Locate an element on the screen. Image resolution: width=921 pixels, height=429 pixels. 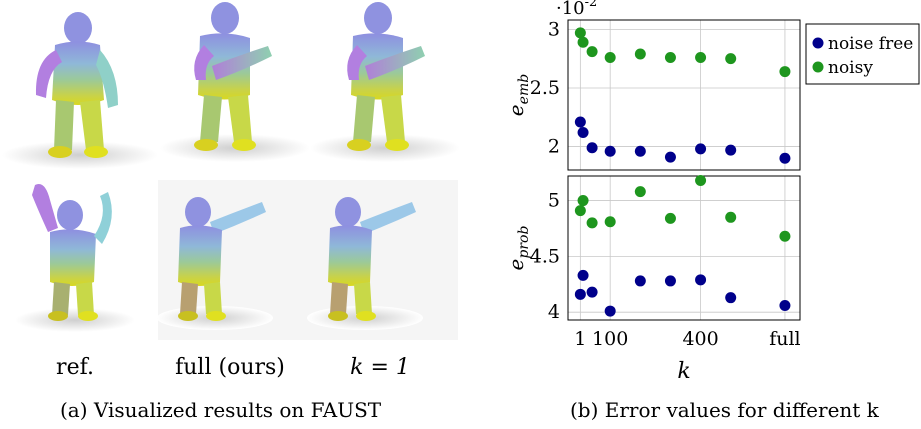
shape-full-row2 is located at coordinates (232, 260).